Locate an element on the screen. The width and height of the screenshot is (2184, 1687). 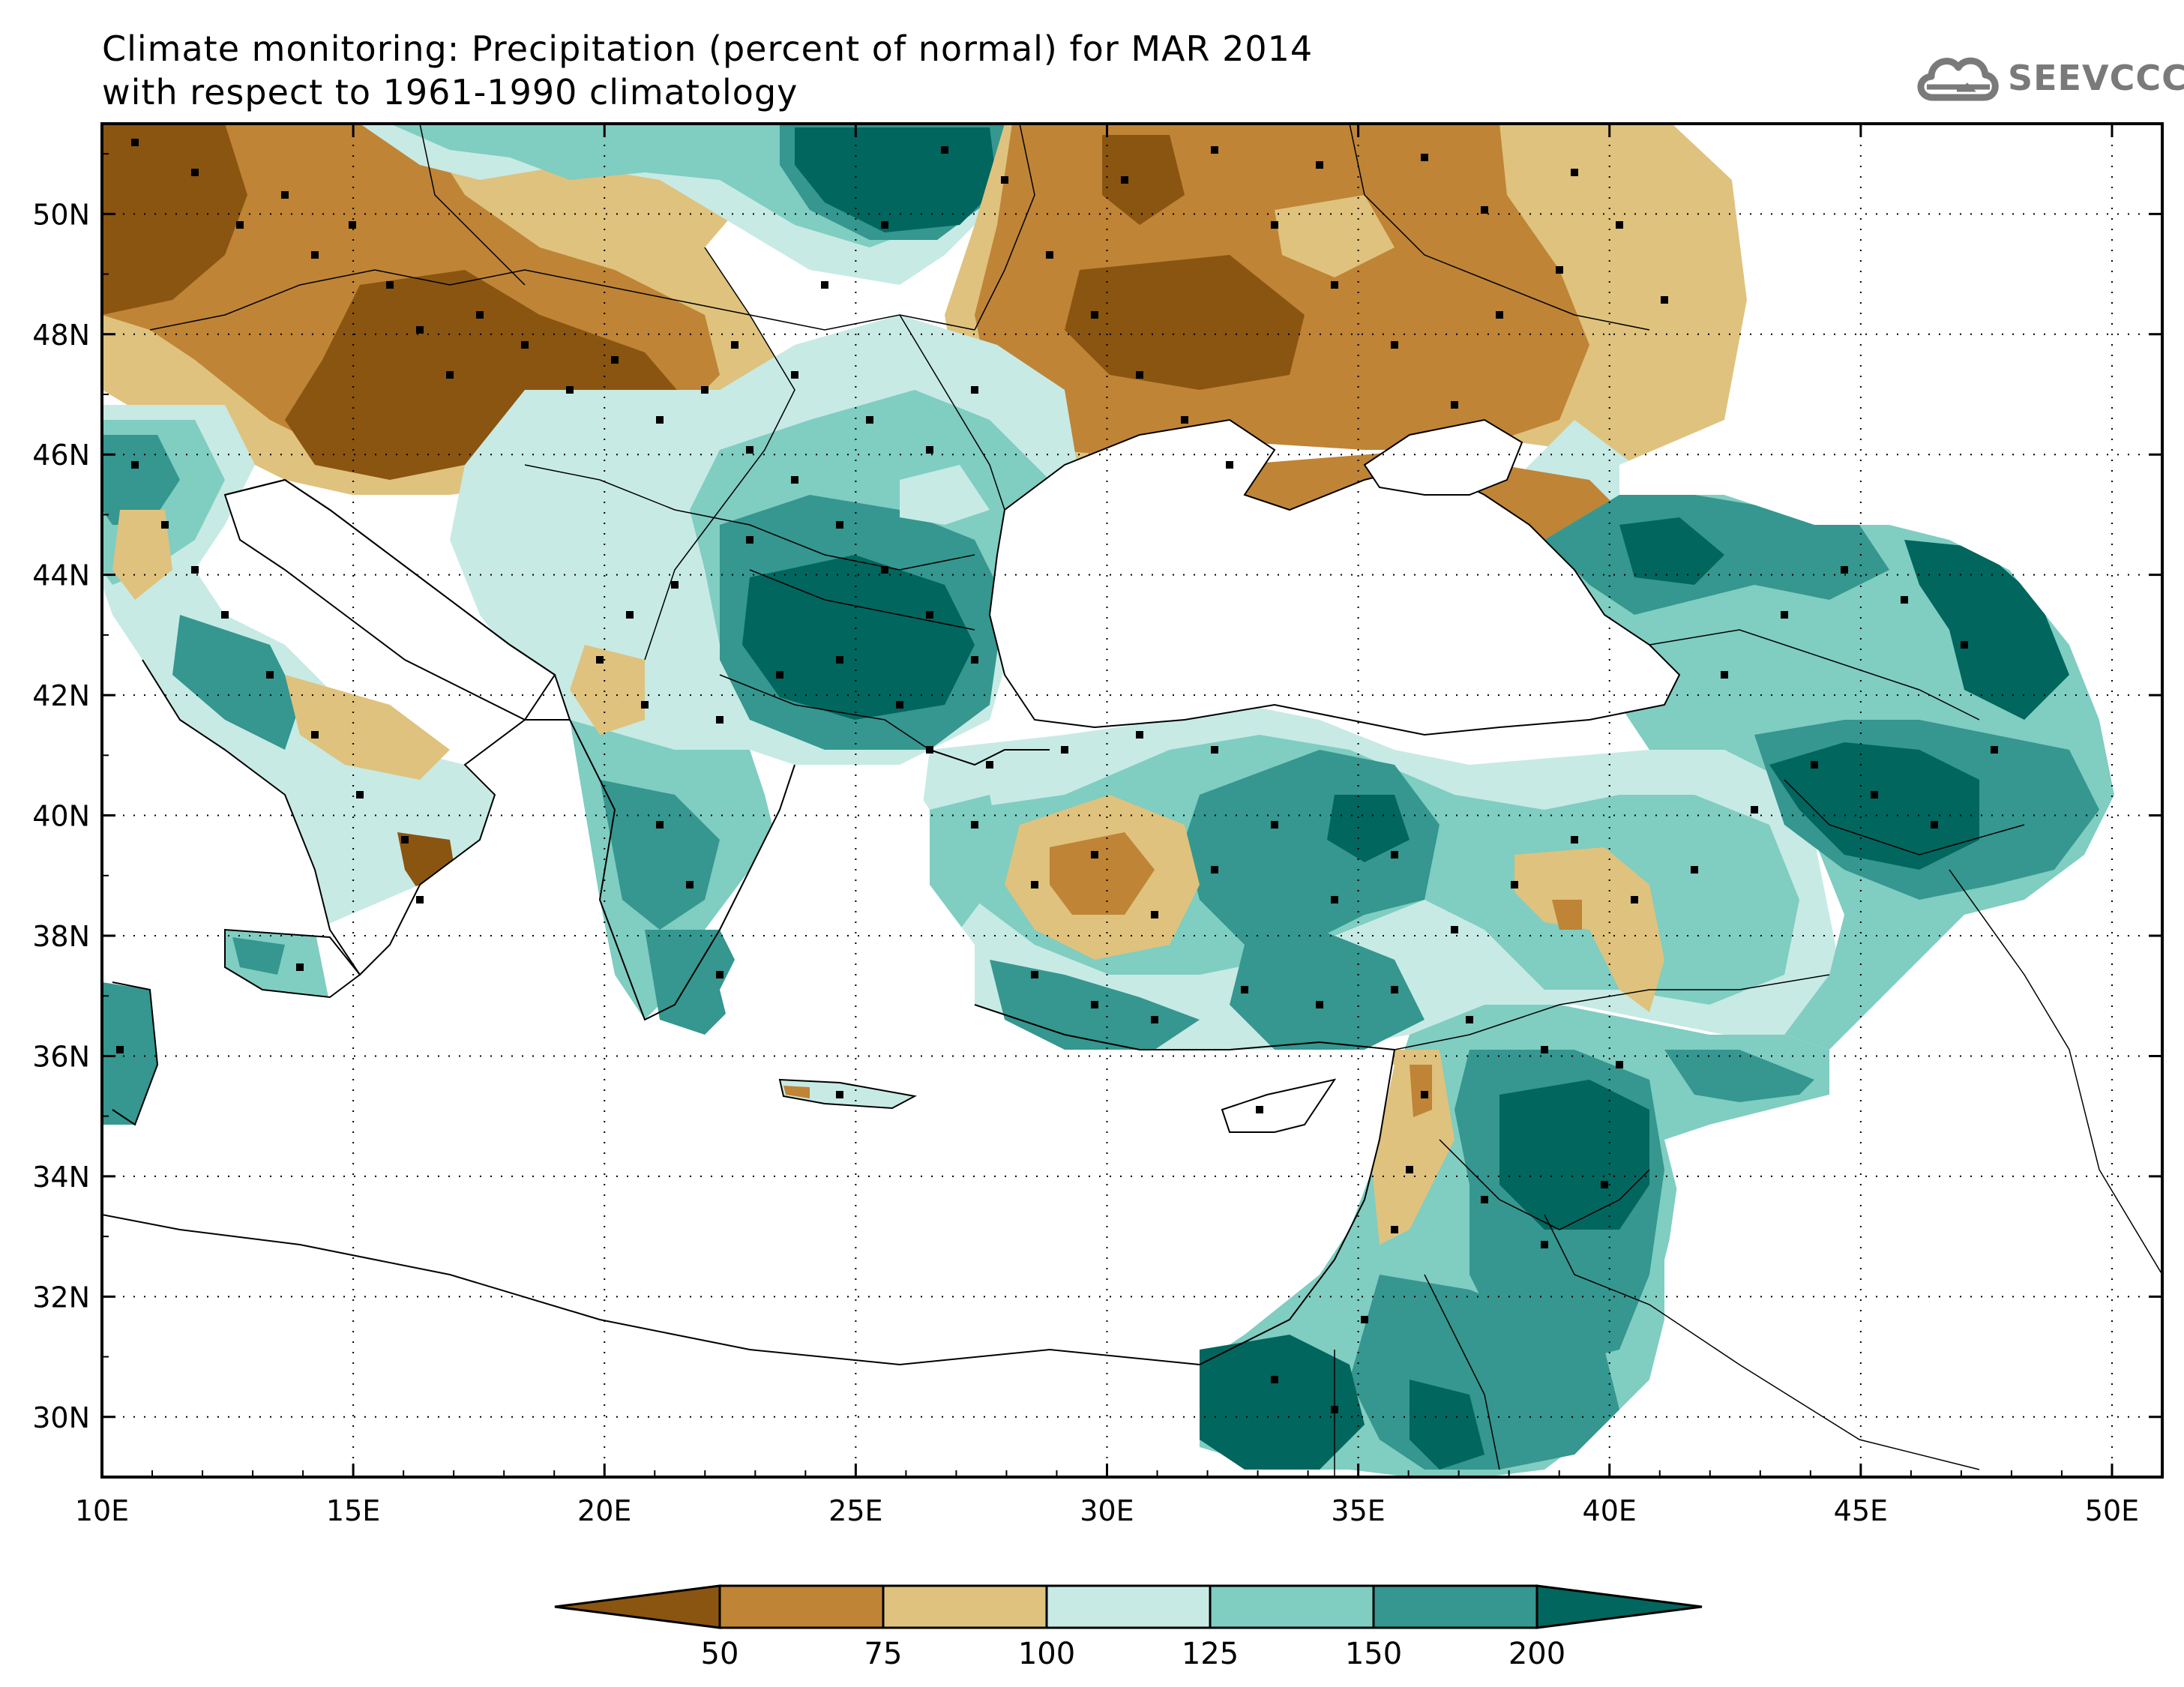
x-tick-label: 50E is located at coordinates (2112, 1510).